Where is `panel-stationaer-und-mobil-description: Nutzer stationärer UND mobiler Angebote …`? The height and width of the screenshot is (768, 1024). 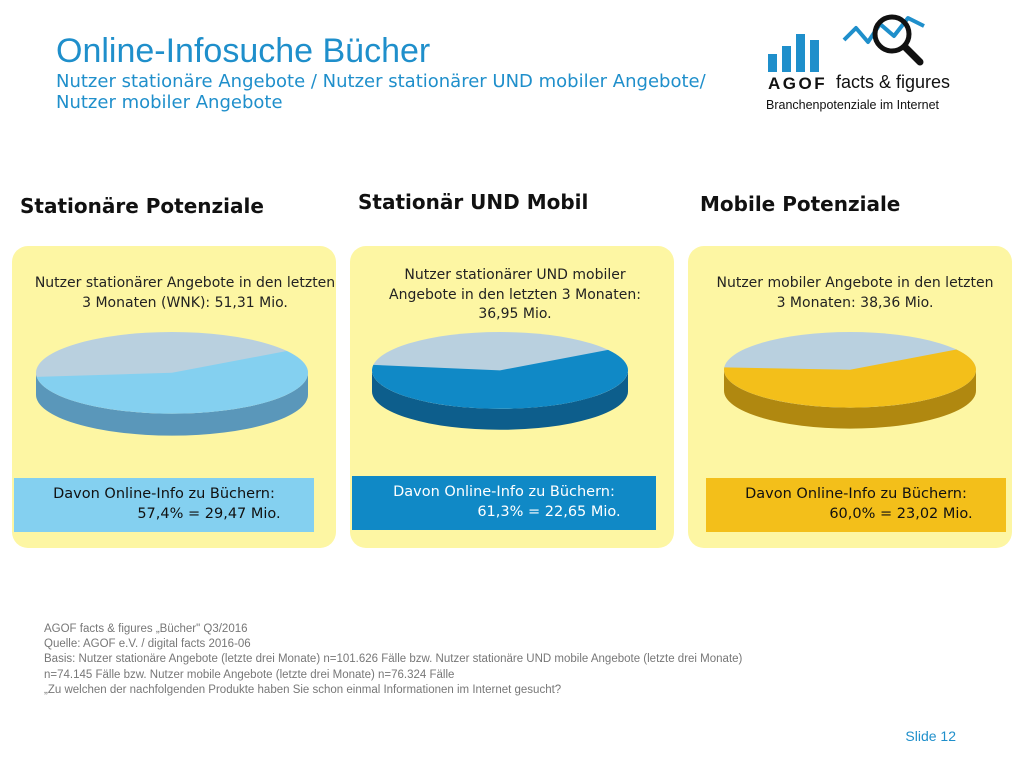
panel-stationaer-und-mobil-description: Nutzer stationärer UND mobiler Angebote … is located at coordinates (515, 295).